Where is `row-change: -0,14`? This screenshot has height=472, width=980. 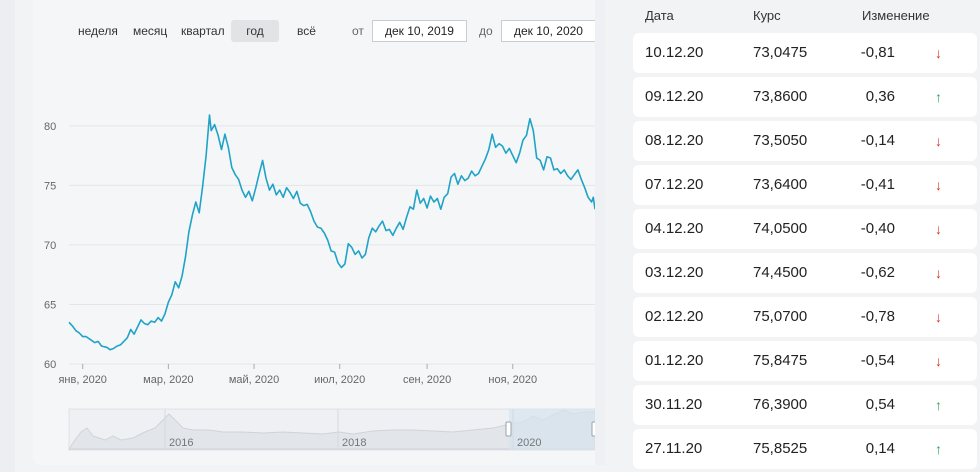 row-change: -0,14 is located at coordinates (877, 140).